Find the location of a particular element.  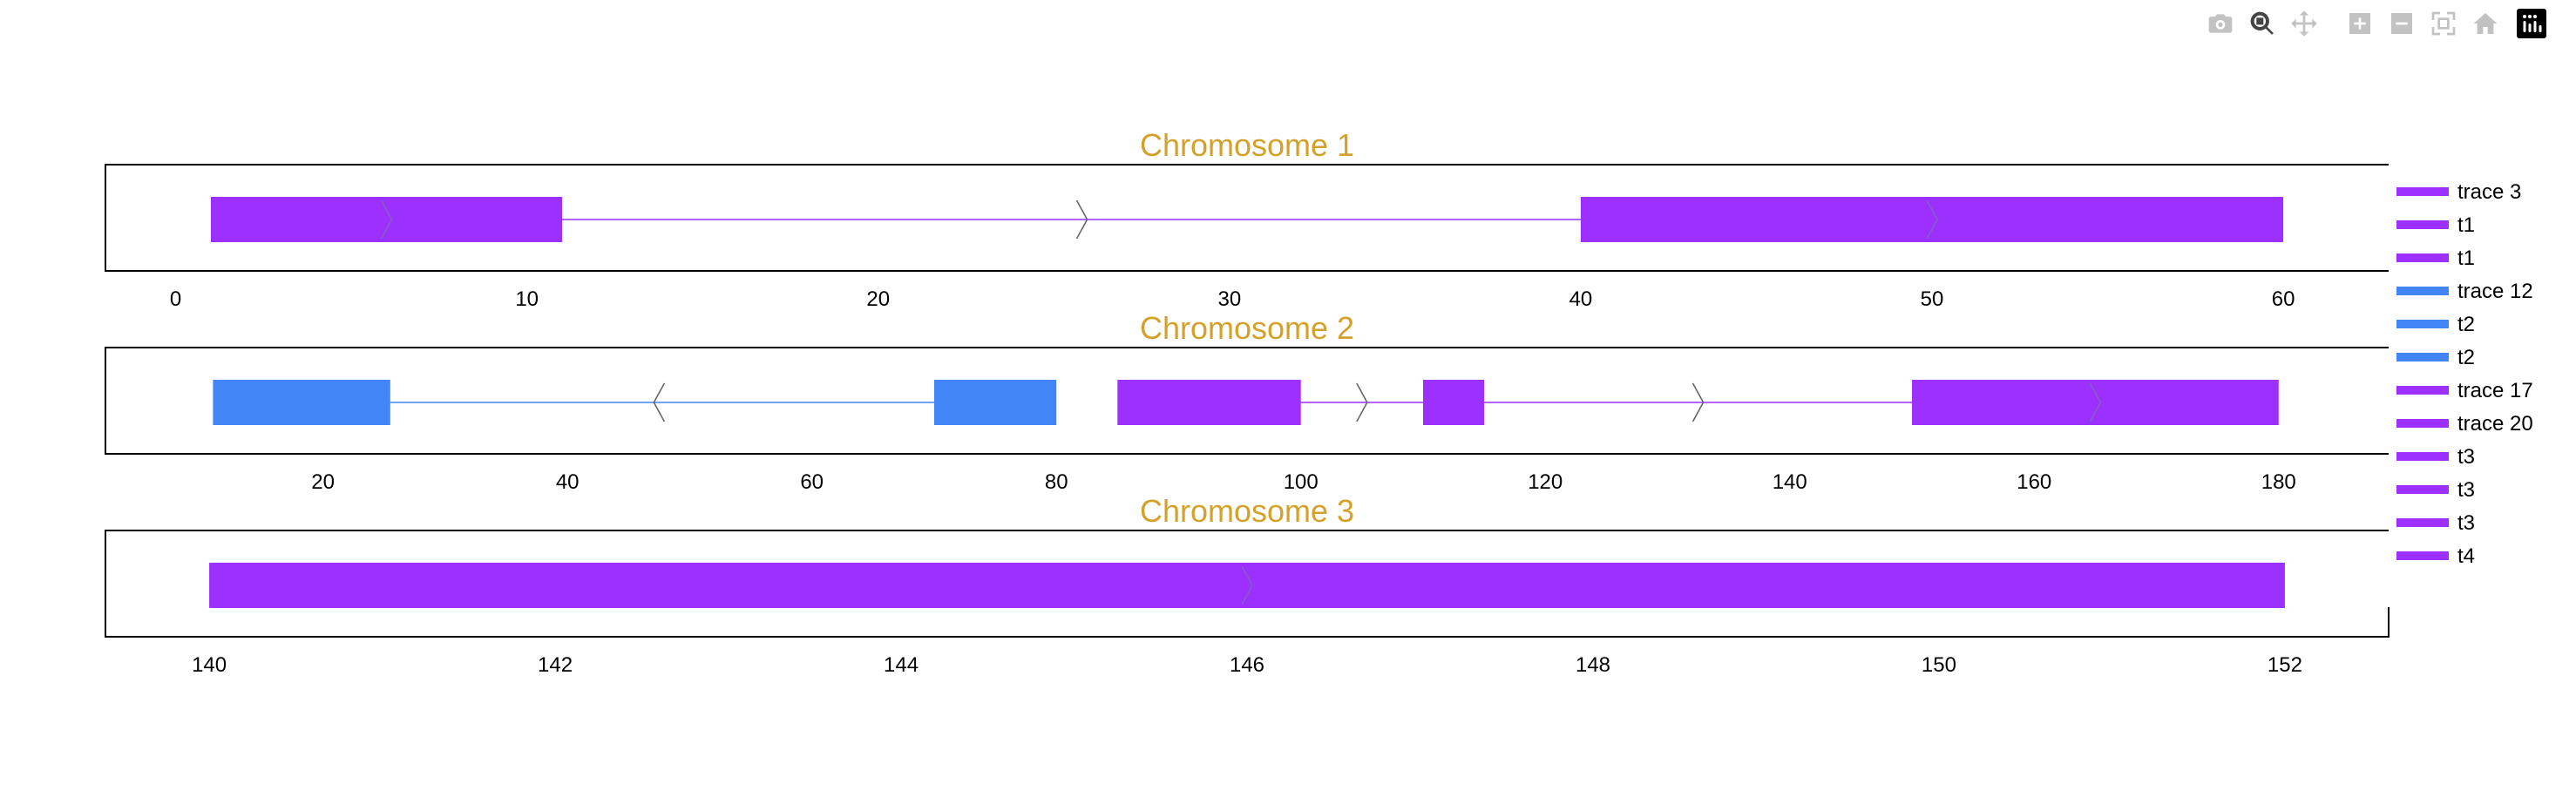

camera-icon is located at coordinates (2220, 23).